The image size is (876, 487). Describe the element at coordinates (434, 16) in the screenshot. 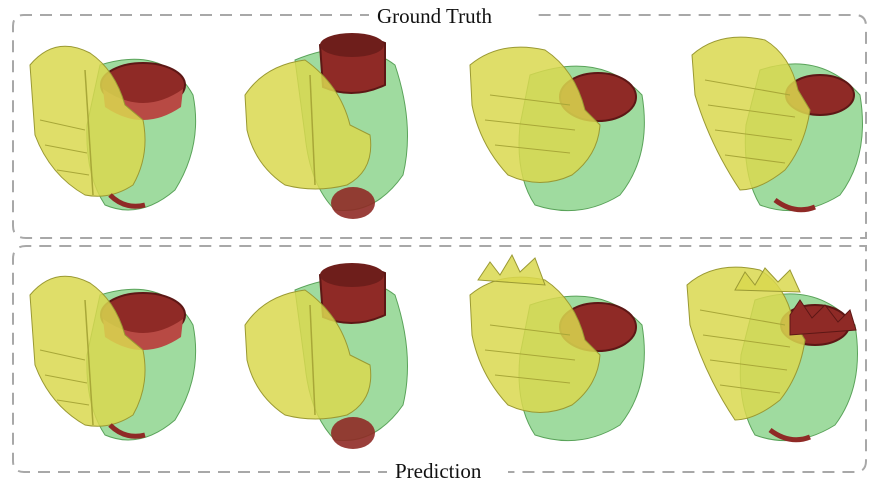

I see `ground-truth-label: Ground Truth` at that location.